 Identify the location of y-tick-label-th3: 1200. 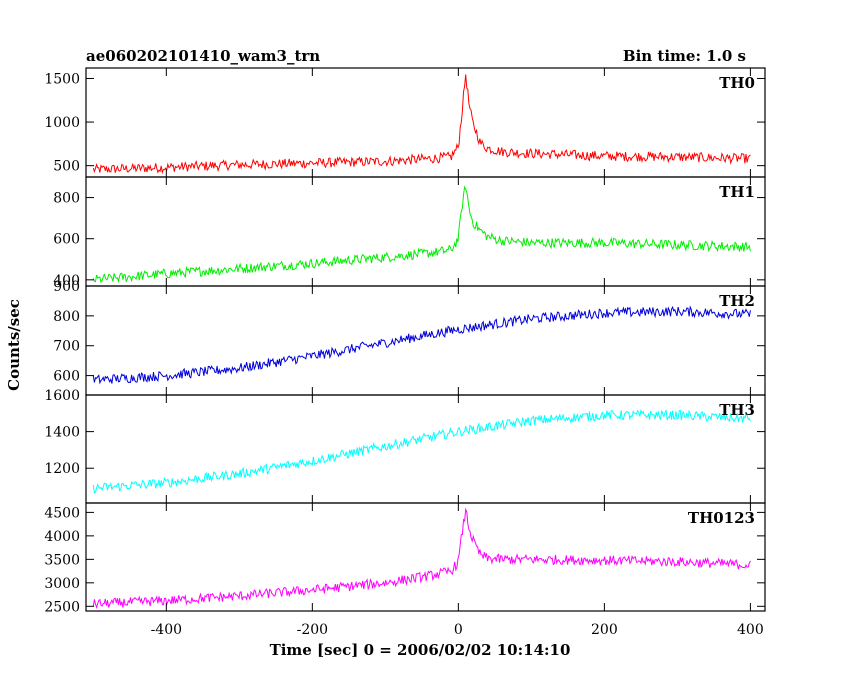
(62, 469).